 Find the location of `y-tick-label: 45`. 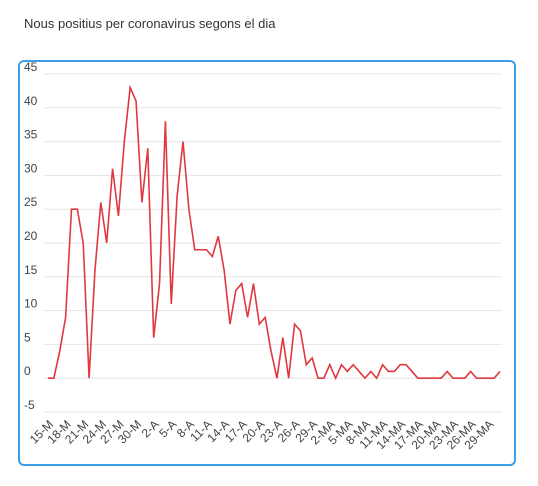

y-tick-label: 45 is located at coordinates (31, 67).